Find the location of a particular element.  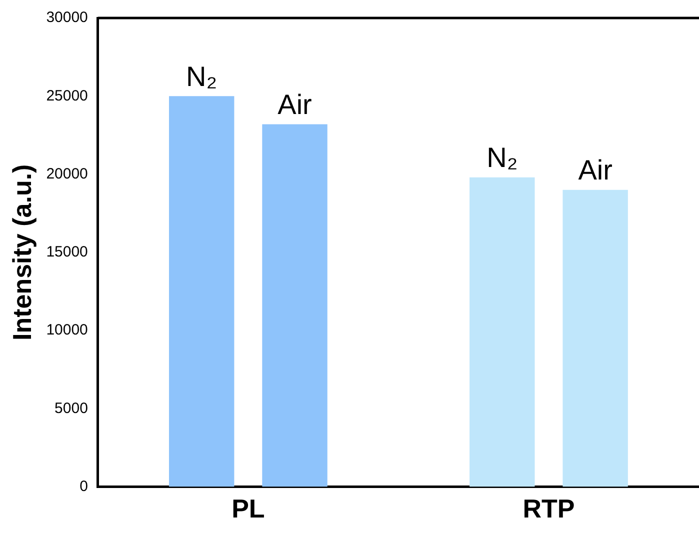

series-label: N₂ is located at coordinates (502, 158).